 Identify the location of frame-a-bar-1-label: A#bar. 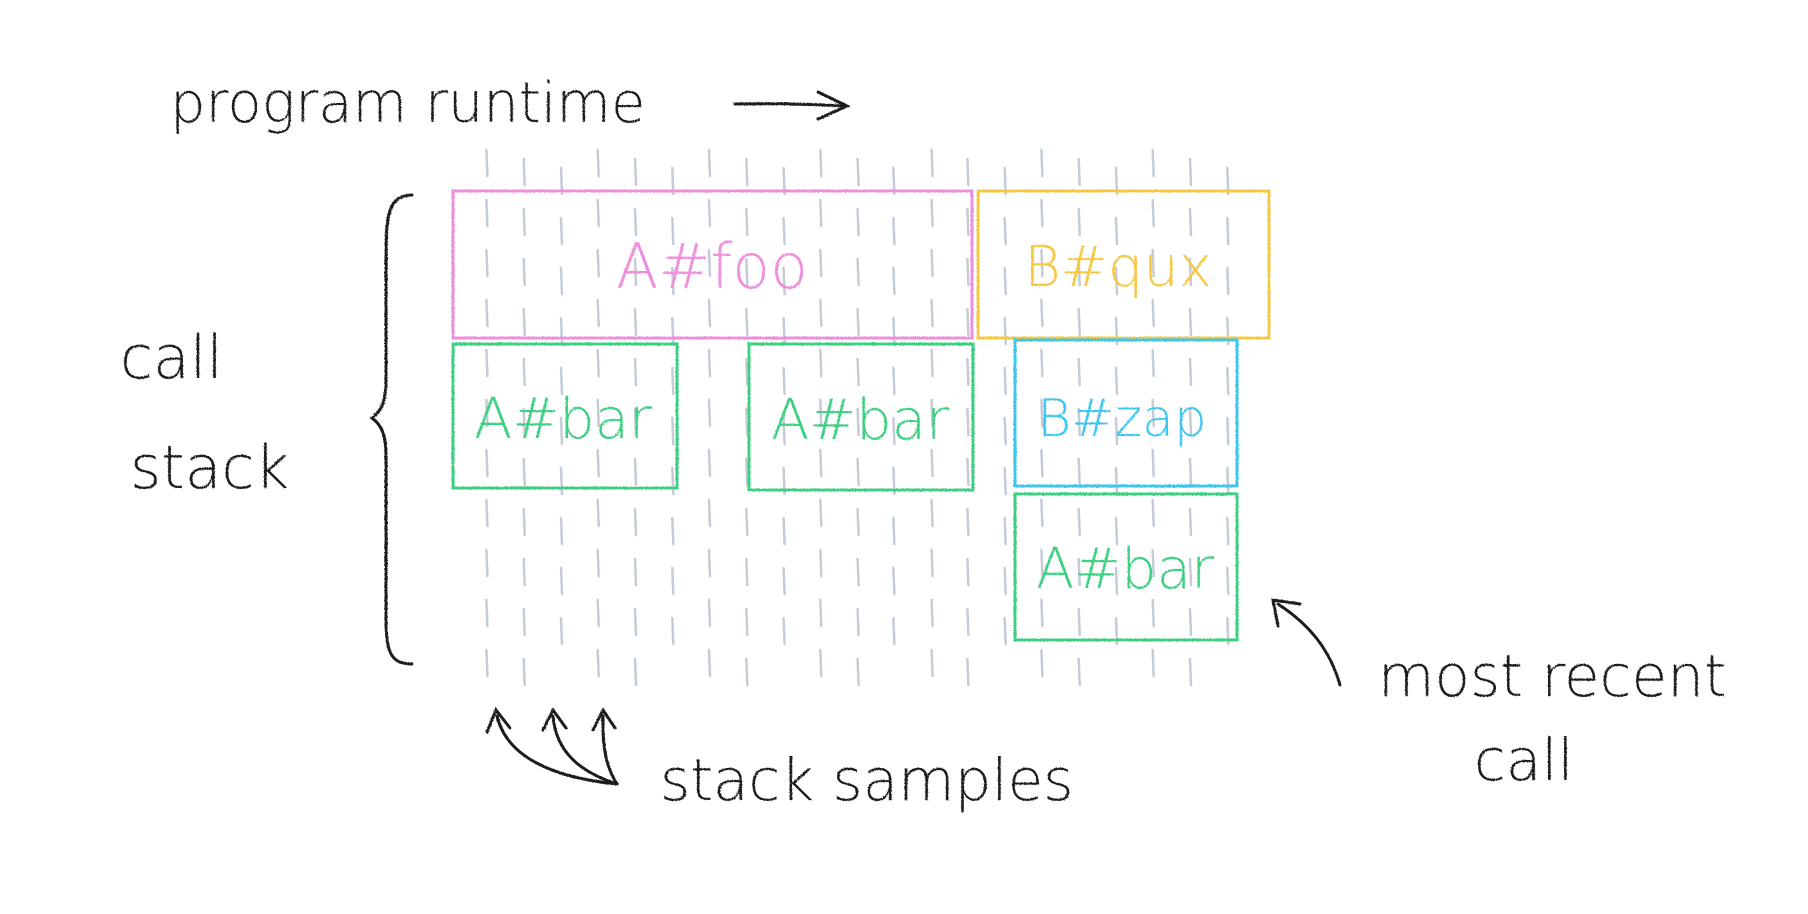
(563, 419).